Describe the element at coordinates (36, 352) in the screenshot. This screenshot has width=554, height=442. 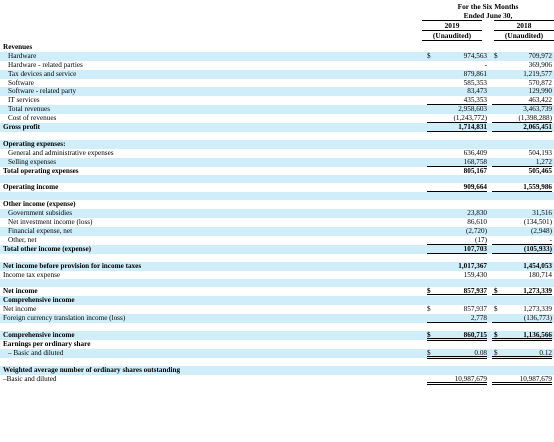
I see `row-label: – Basic and diluted` at that location.